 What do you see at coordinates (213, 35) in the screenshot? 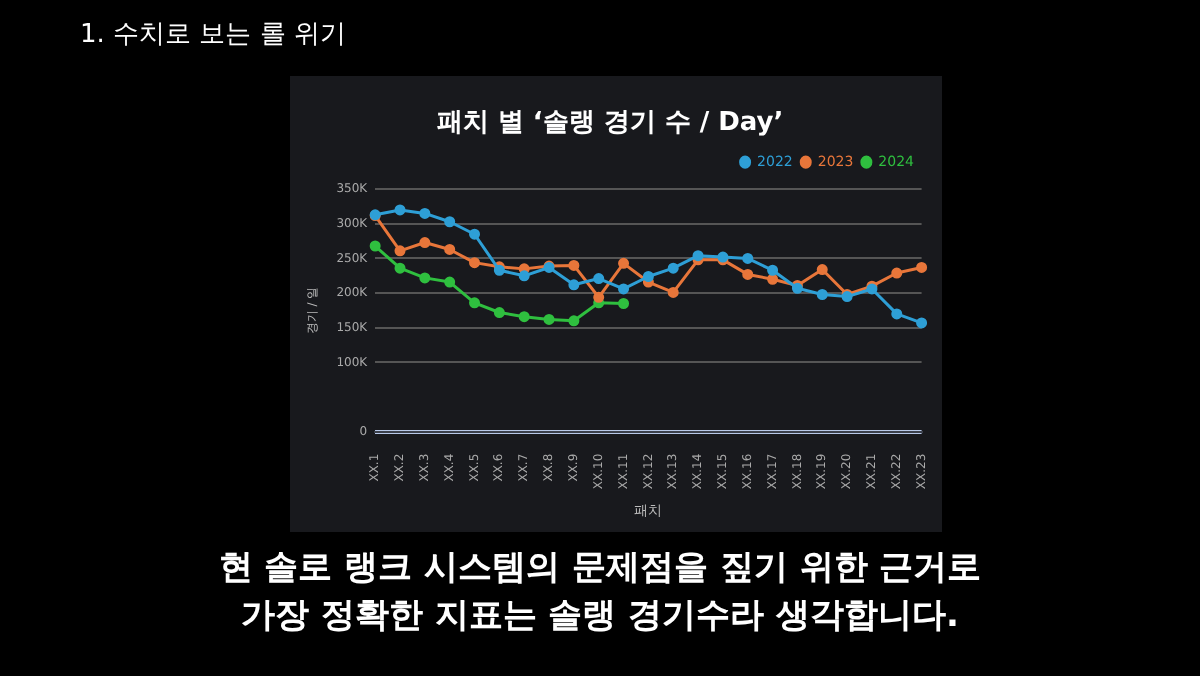
I see `chart-subtitle: 1. 수치로 보는 롤 위기` at bounding box center [213, 35].